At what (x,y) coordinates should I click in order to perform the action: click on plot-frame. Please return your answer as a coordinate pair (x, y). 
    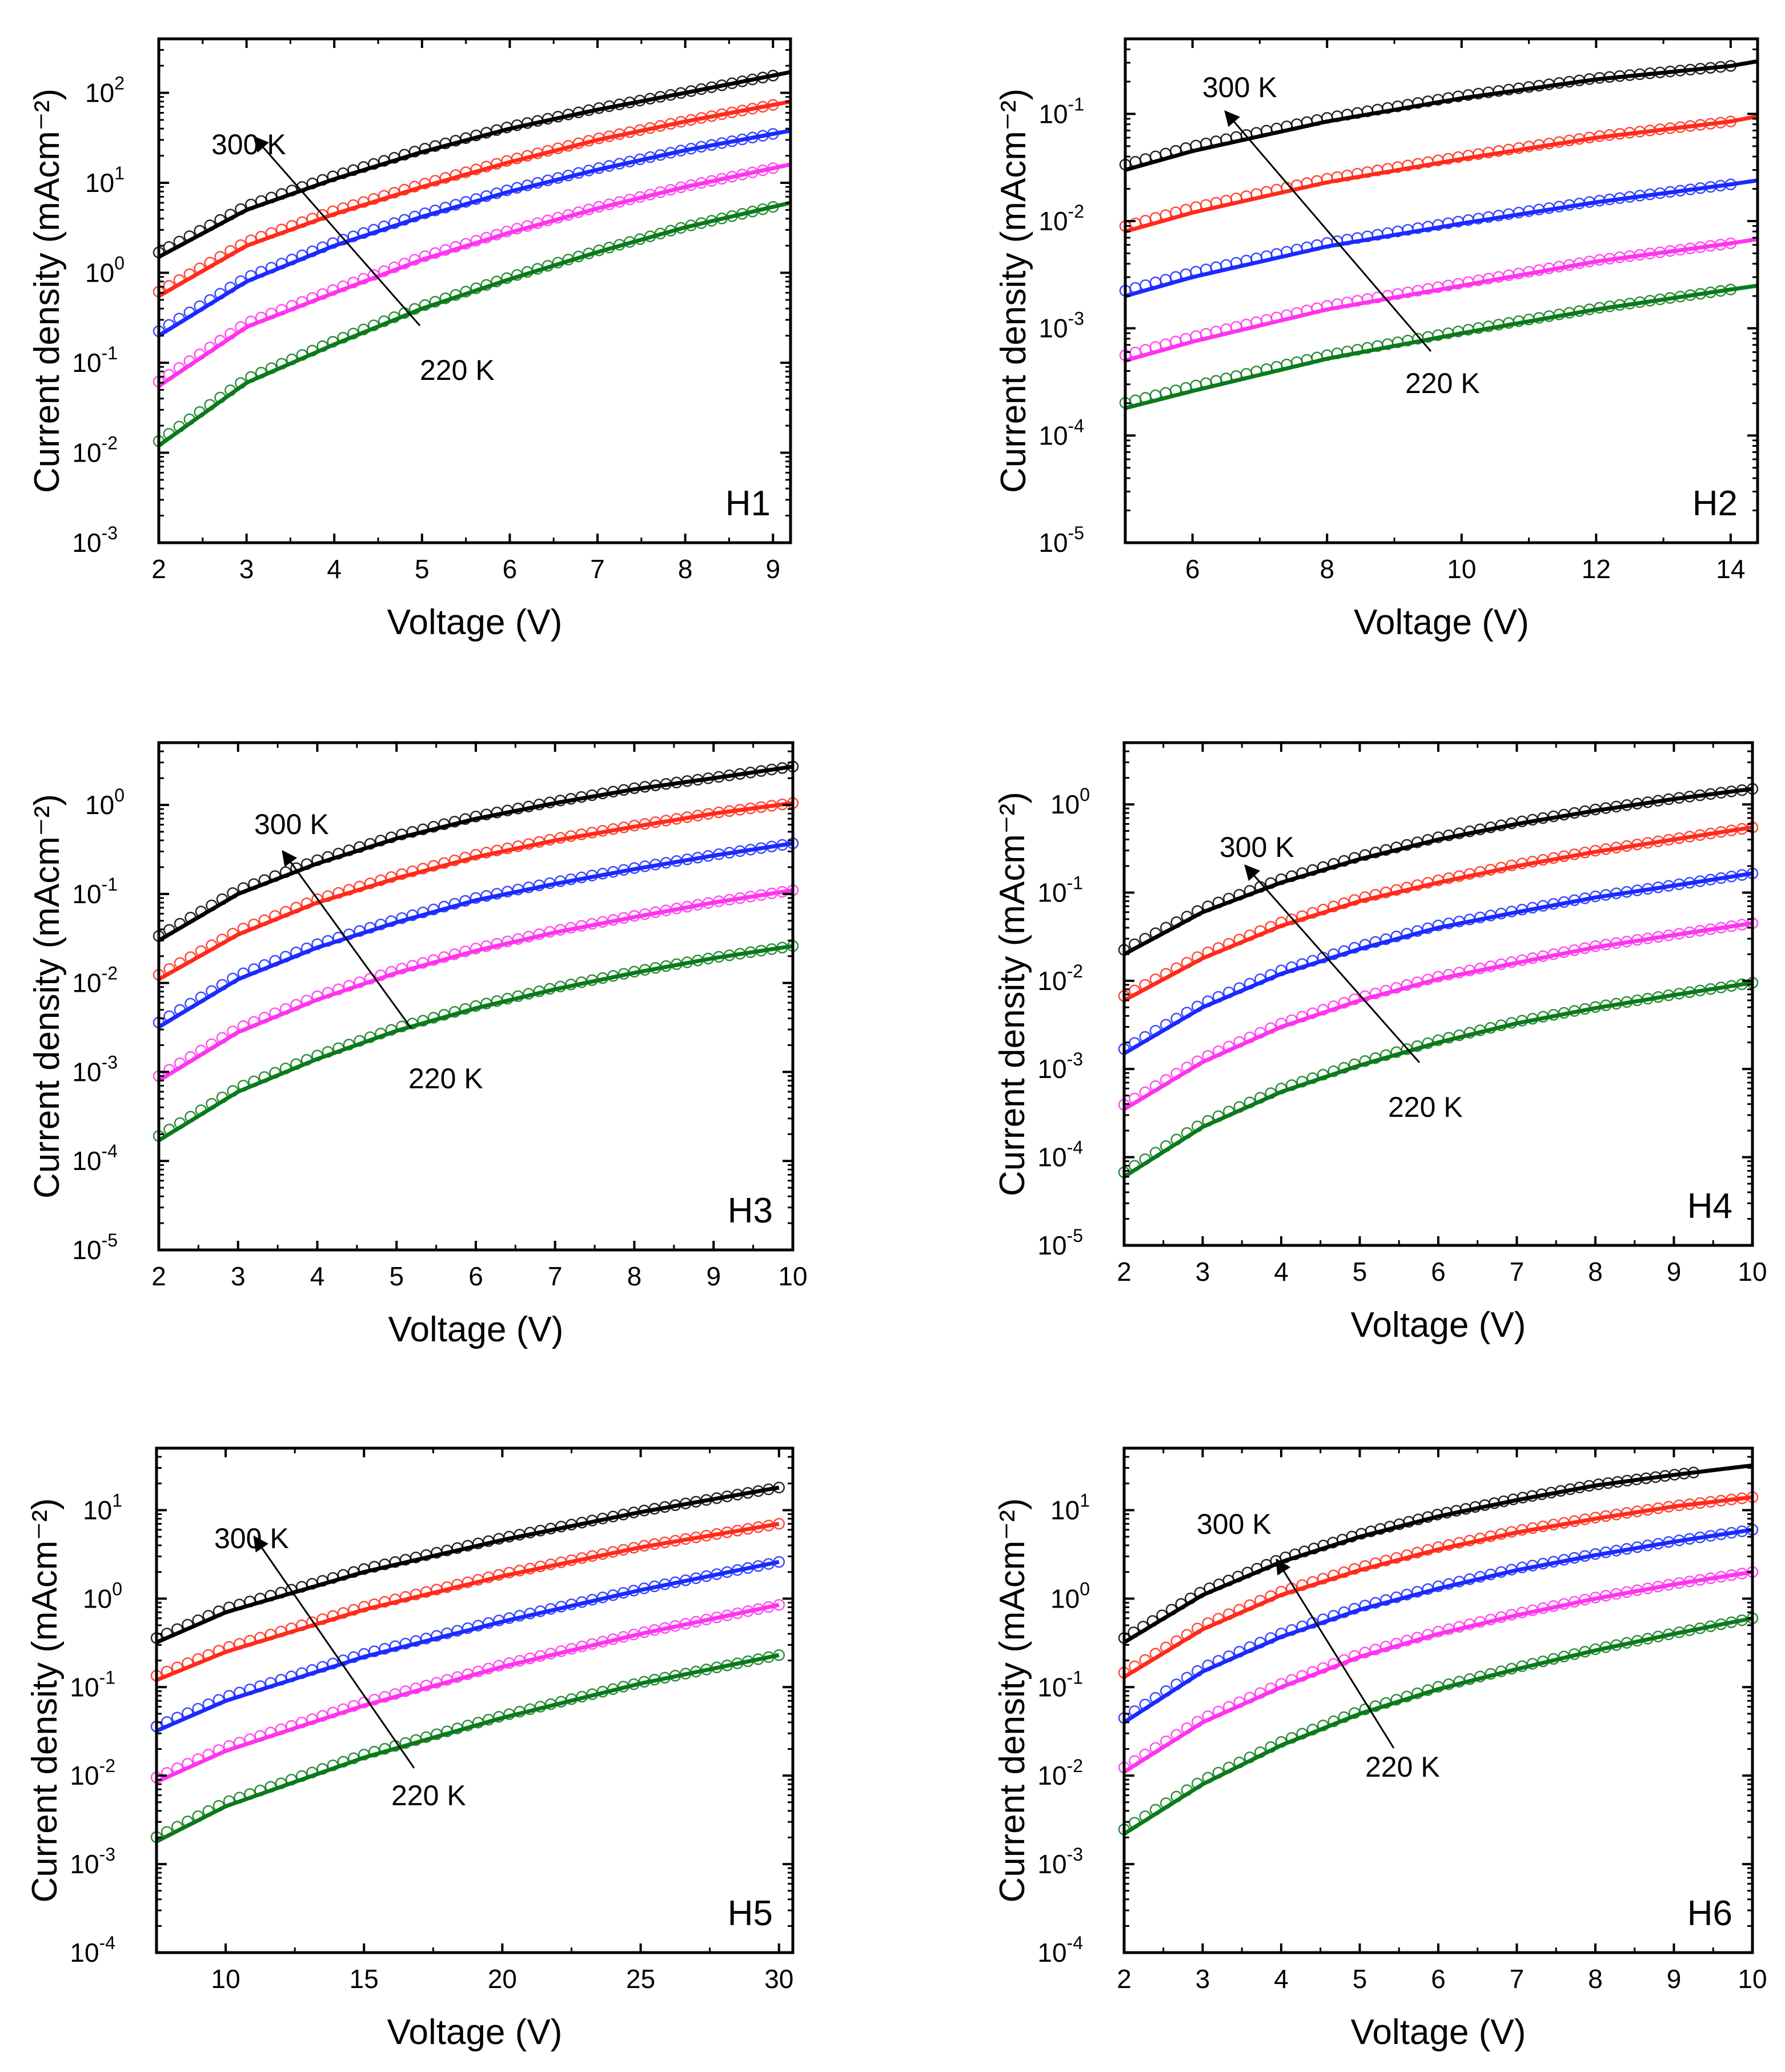
    Looking at the image, I should click on (1438, 994).